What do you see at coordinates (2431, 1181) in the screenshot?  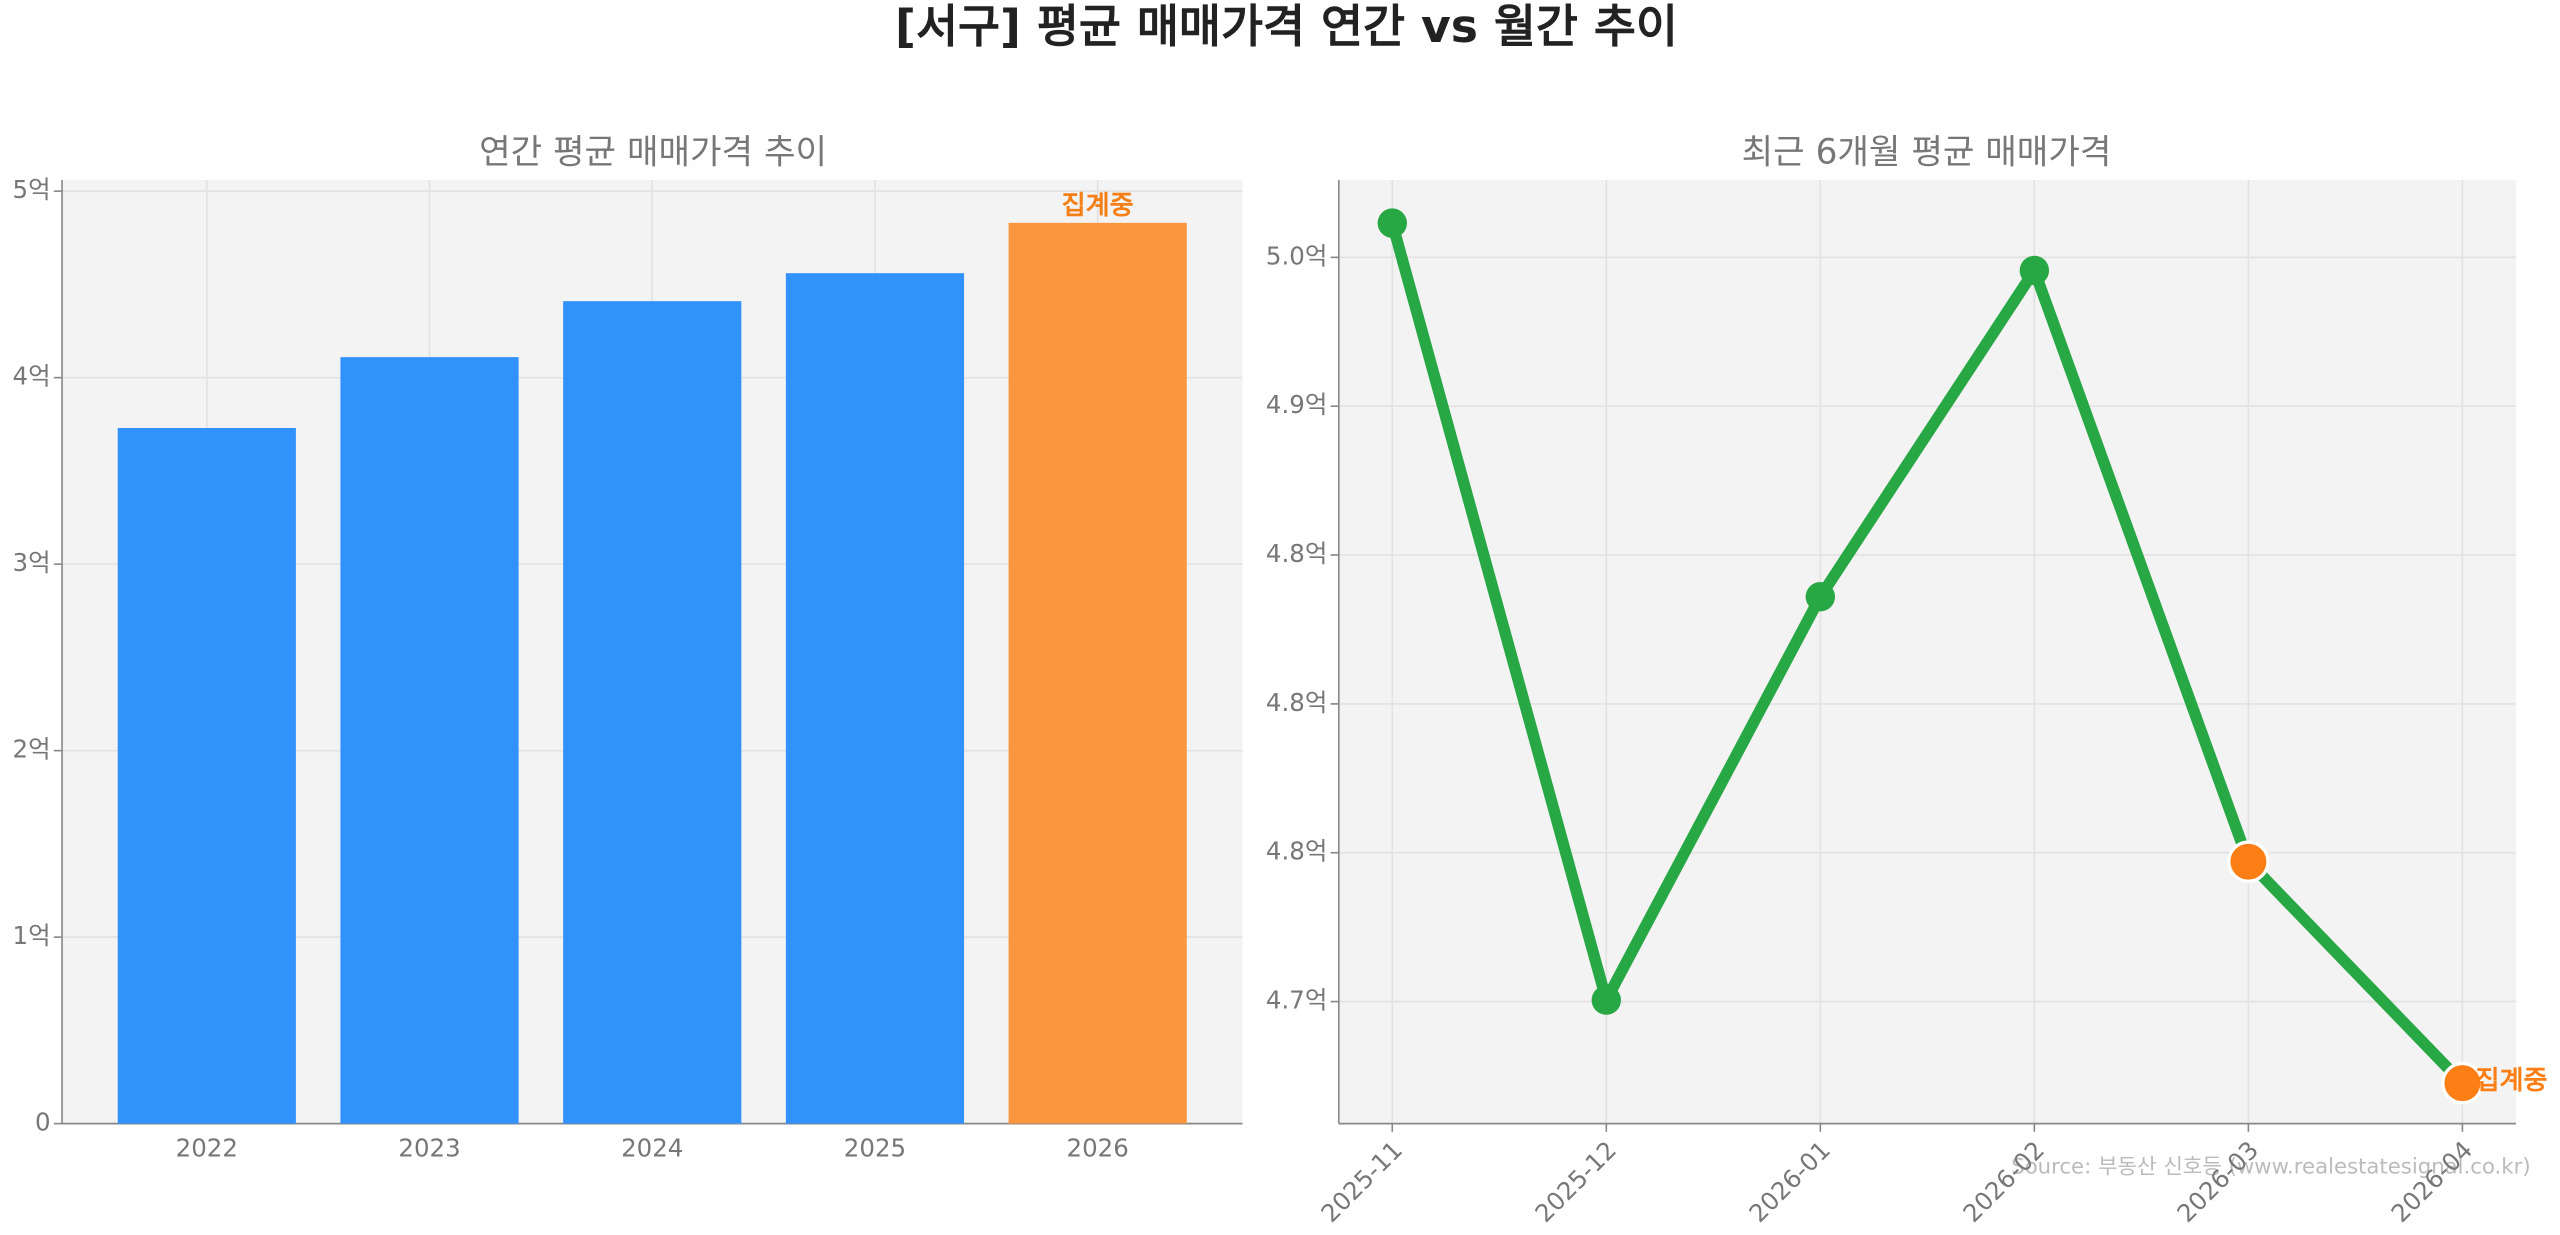 I see `x-tick-label: 2026-04` at bounding box center [2431, 1181].